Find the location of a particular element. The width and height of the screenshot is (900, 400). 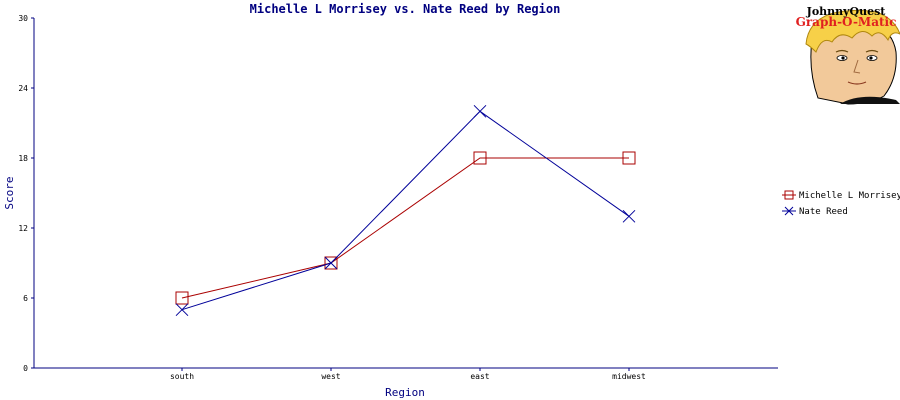

logo-line1: JohnnyQuest is located at coordinates (846, 11).